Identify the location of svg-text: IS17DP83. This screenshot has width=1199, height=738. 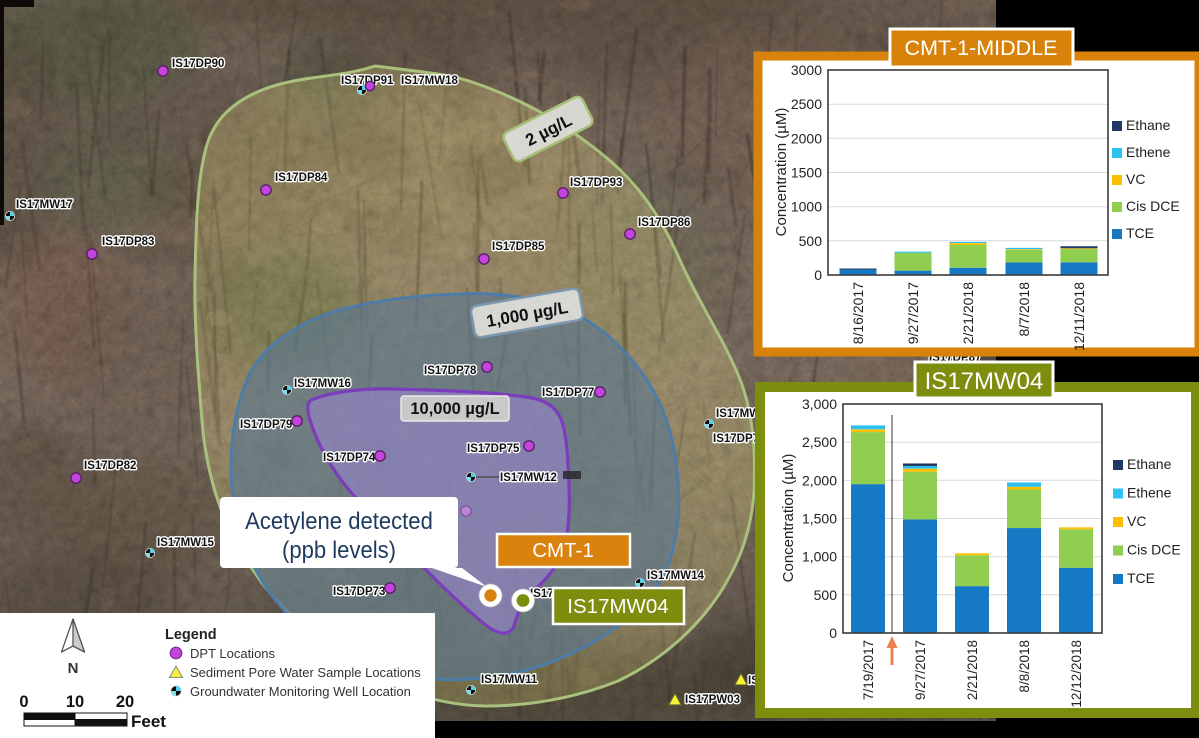
(128, 242).